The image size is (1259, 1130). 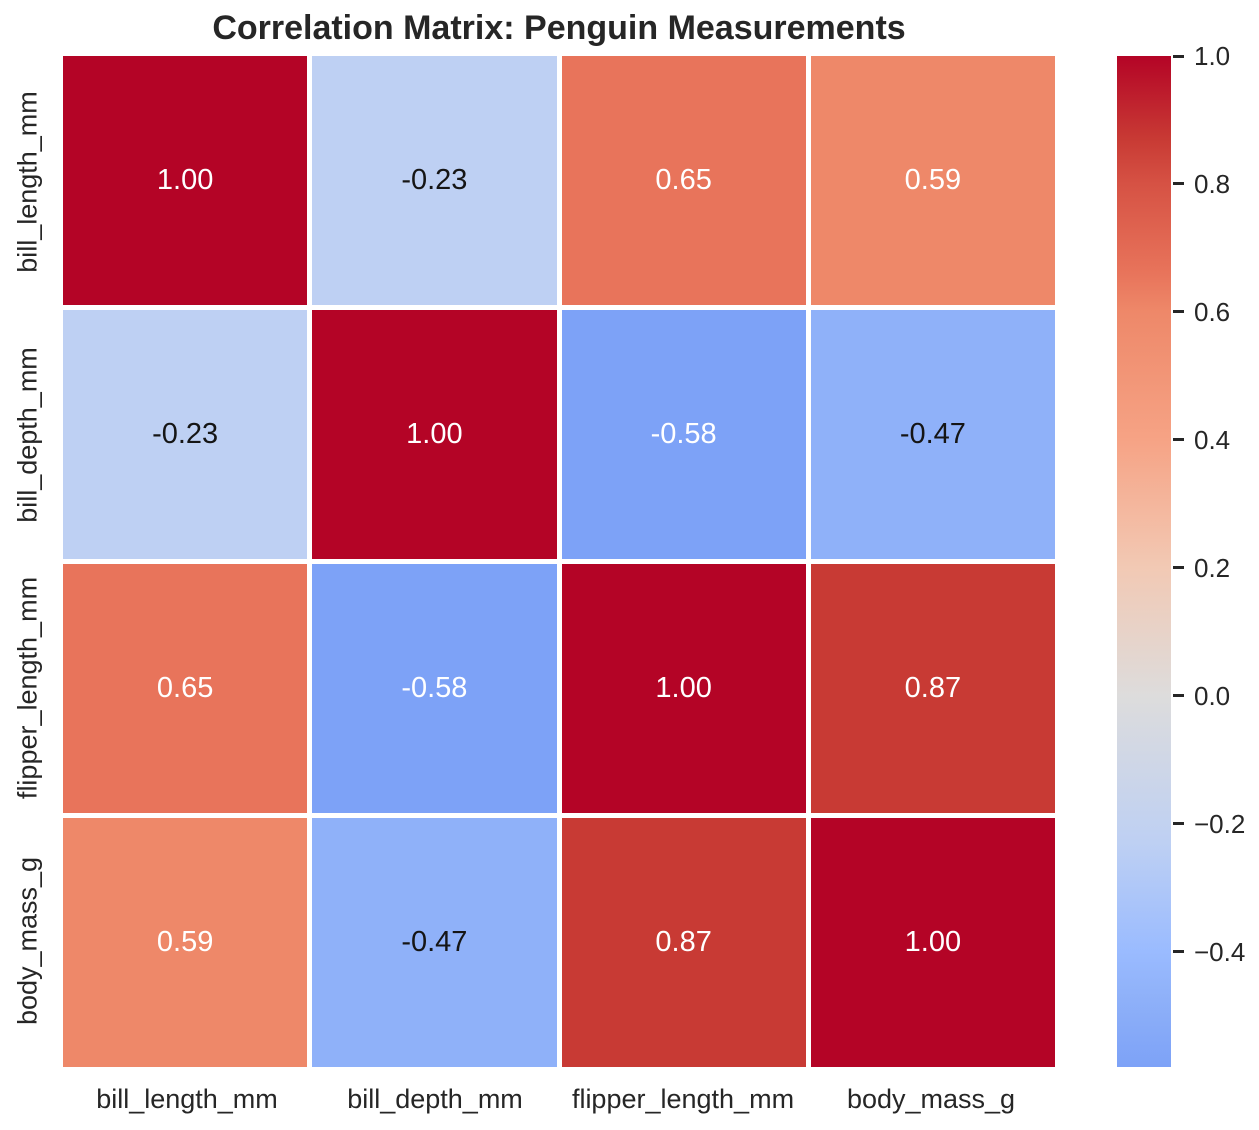 I want to click on y-tick-label-flipper_length_mm: flipper_length_mm, so click(x=27, y=687).